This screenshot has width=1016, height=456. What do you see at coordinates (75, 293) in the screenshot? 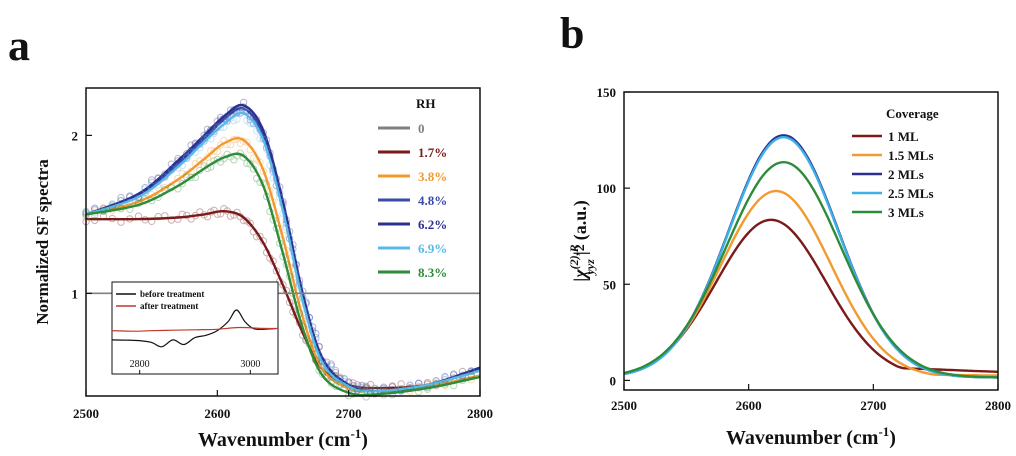
I see `chart-a-ytick-label: 1` at bounding box center [75, 293].